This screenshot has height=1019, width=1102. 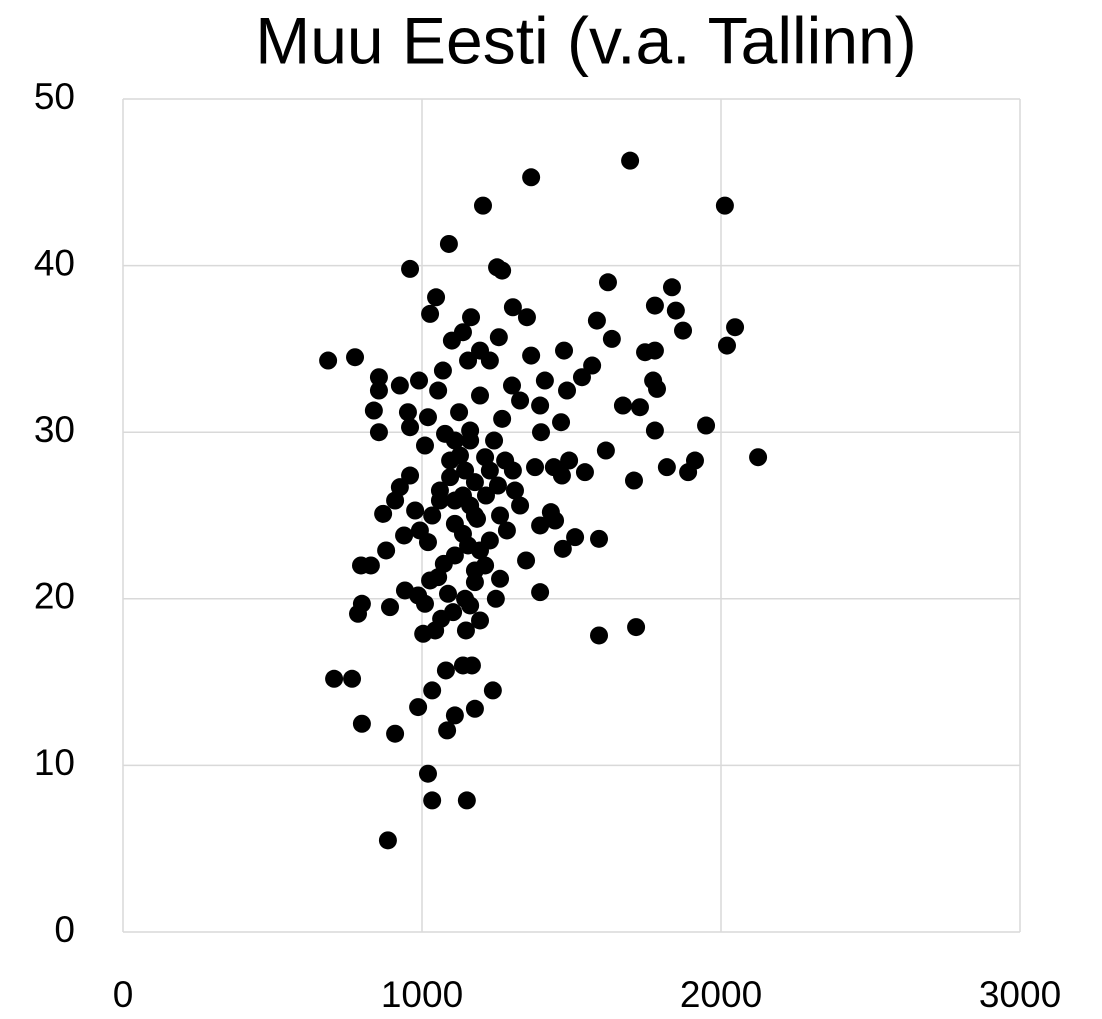 I want to click on x-tick-label: 0, so click(x=123, y=994).